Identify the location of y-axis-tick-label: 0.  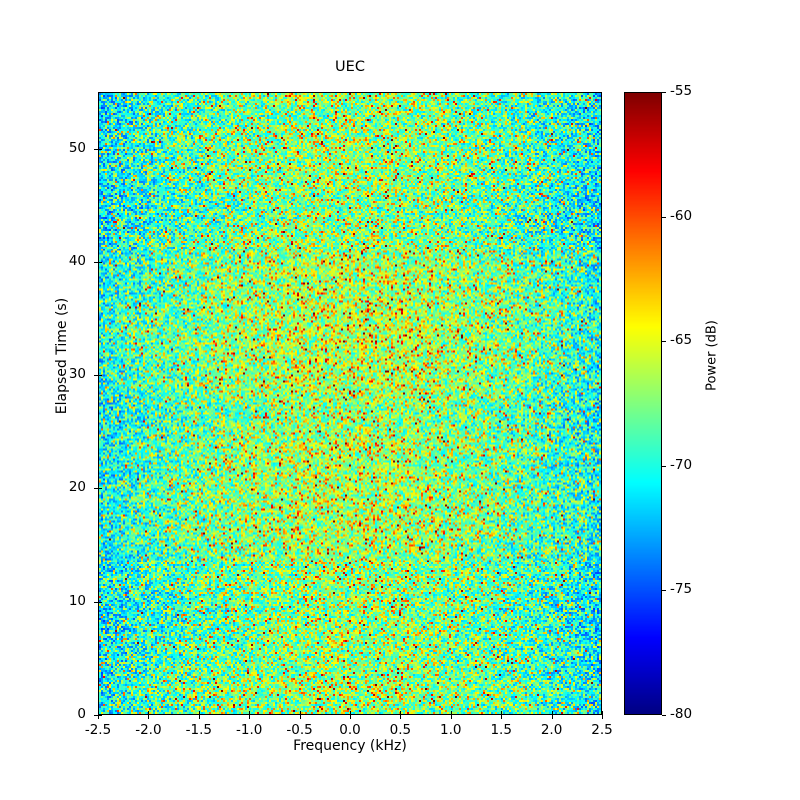
(81, 714).